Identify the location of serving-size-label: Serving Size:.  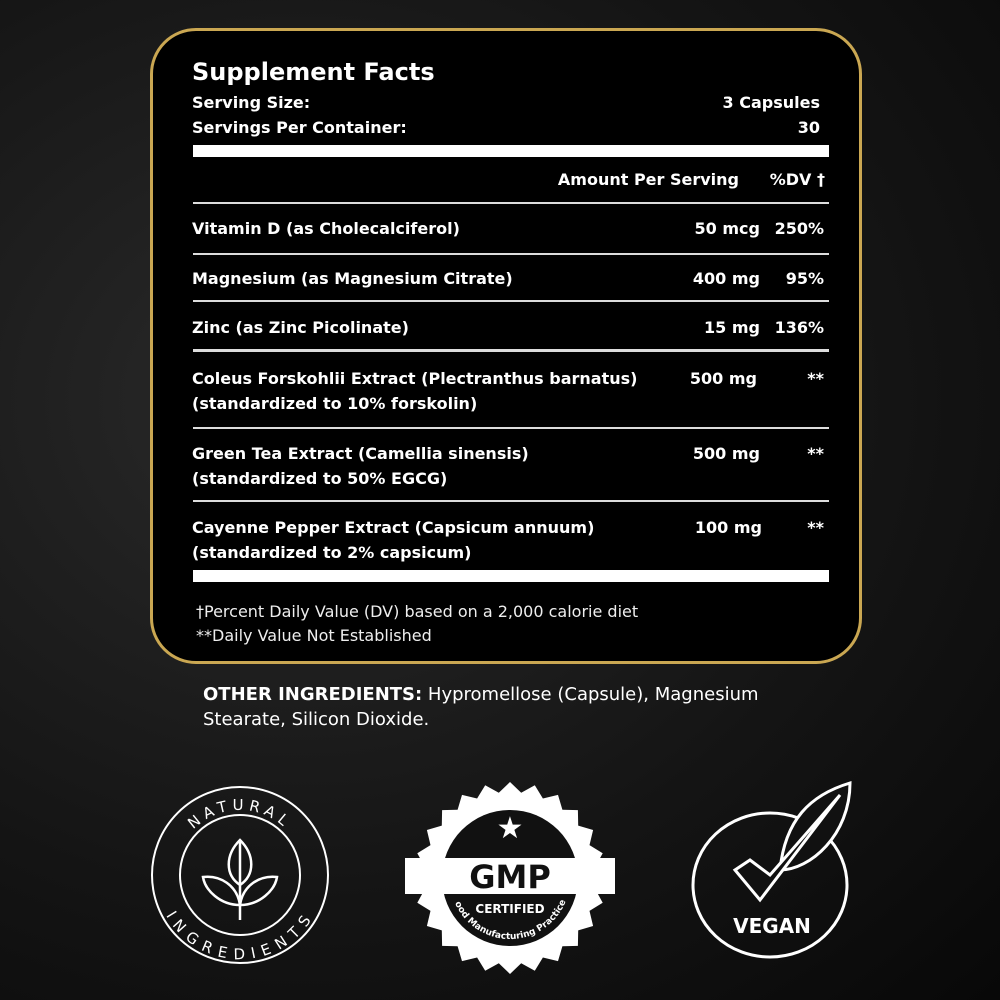
(251, 102).